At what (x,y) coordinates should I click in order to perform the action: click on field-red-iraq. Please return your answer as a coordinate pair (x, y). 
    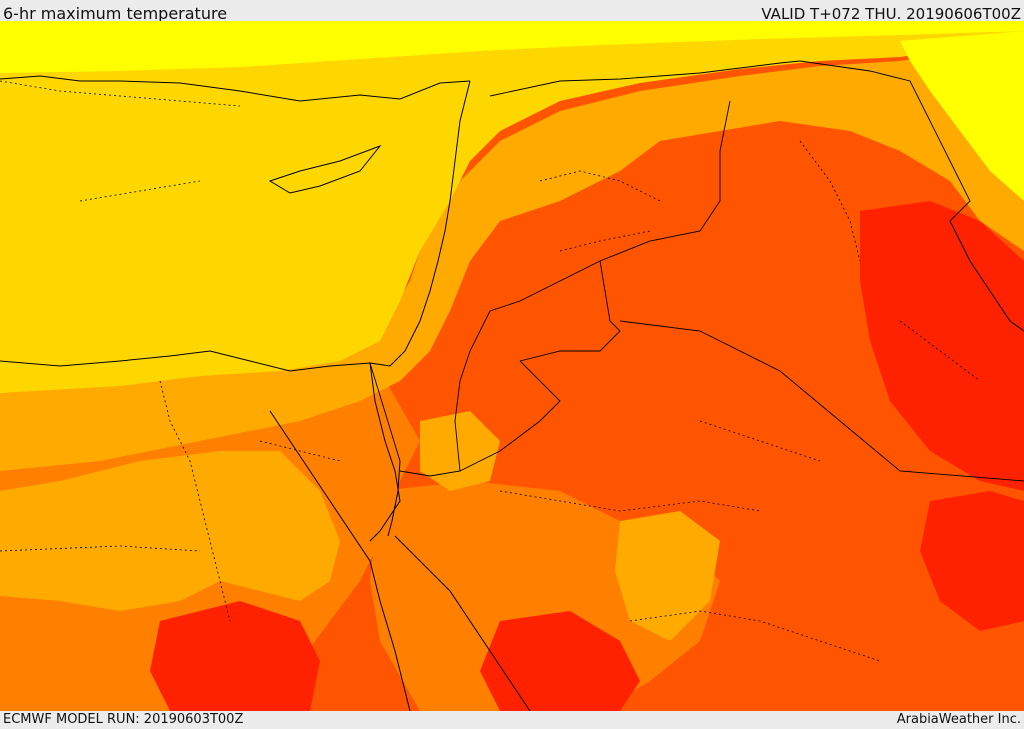
    Looking at the image, I should click on (942, 346).